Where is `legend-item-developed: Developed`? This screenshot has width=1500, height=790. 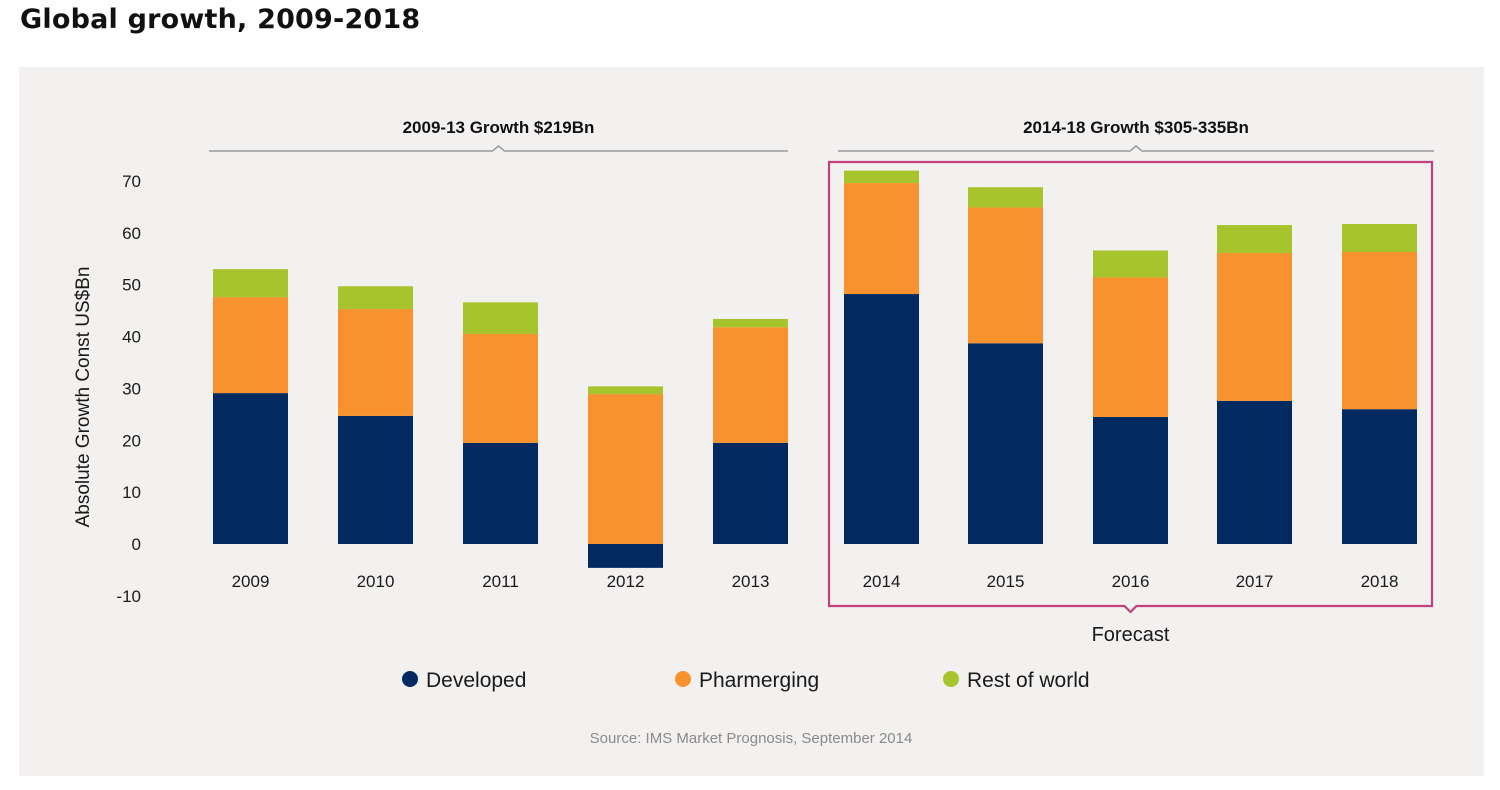
legend-item-developed: Developed is located at coordinates (464, 680).